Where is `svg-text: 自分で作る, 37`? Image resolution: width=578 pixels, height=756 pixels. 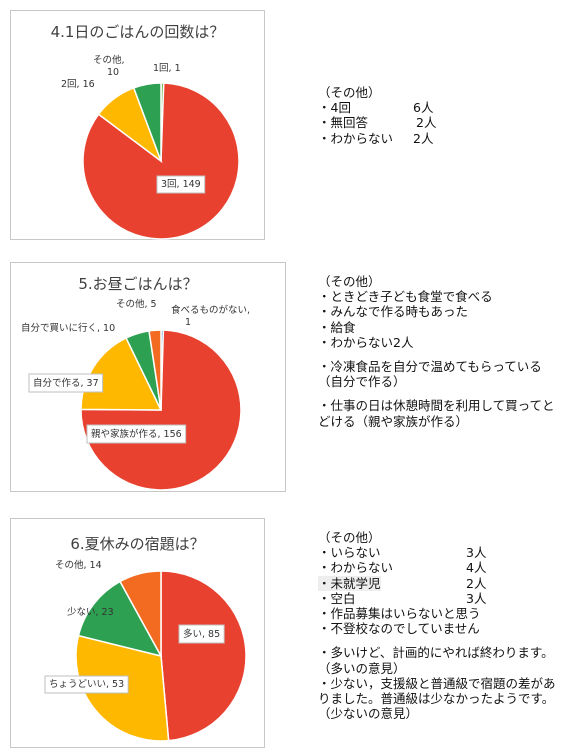 svg-text: 自分で作る, 37 is located at coordinates (66, 383).